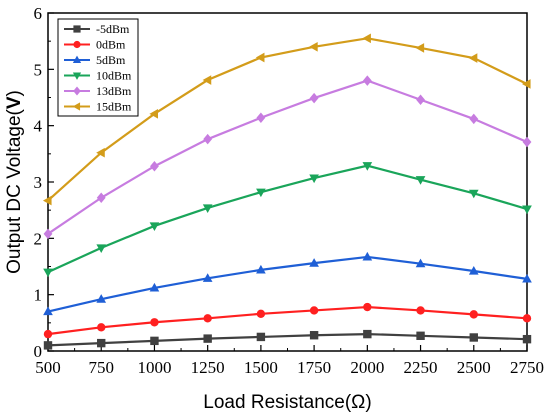  Describe the element at coordinates (114, 76) in the screenshot. I see `legend-label: 10dBm` at that location.